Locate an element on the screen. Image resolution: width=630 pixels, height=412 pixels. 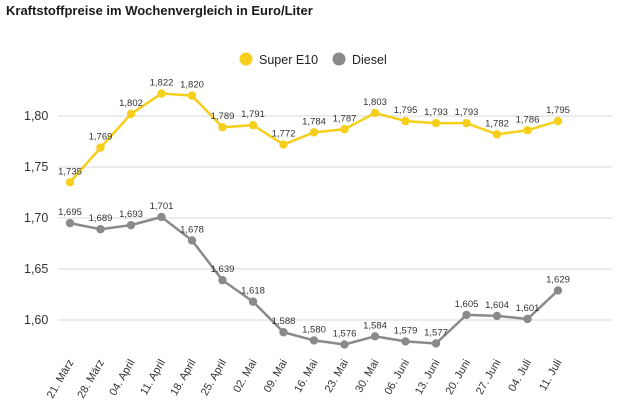
data-label: 1,769 is located at coordinates (101, 137).